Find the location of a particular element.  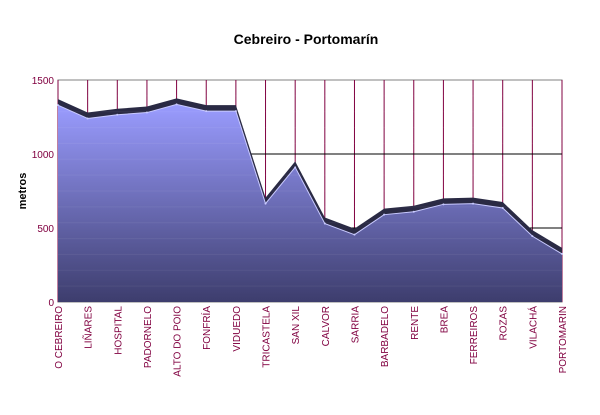

y-tick-label: 1000 is located at coordinates (43, 155).